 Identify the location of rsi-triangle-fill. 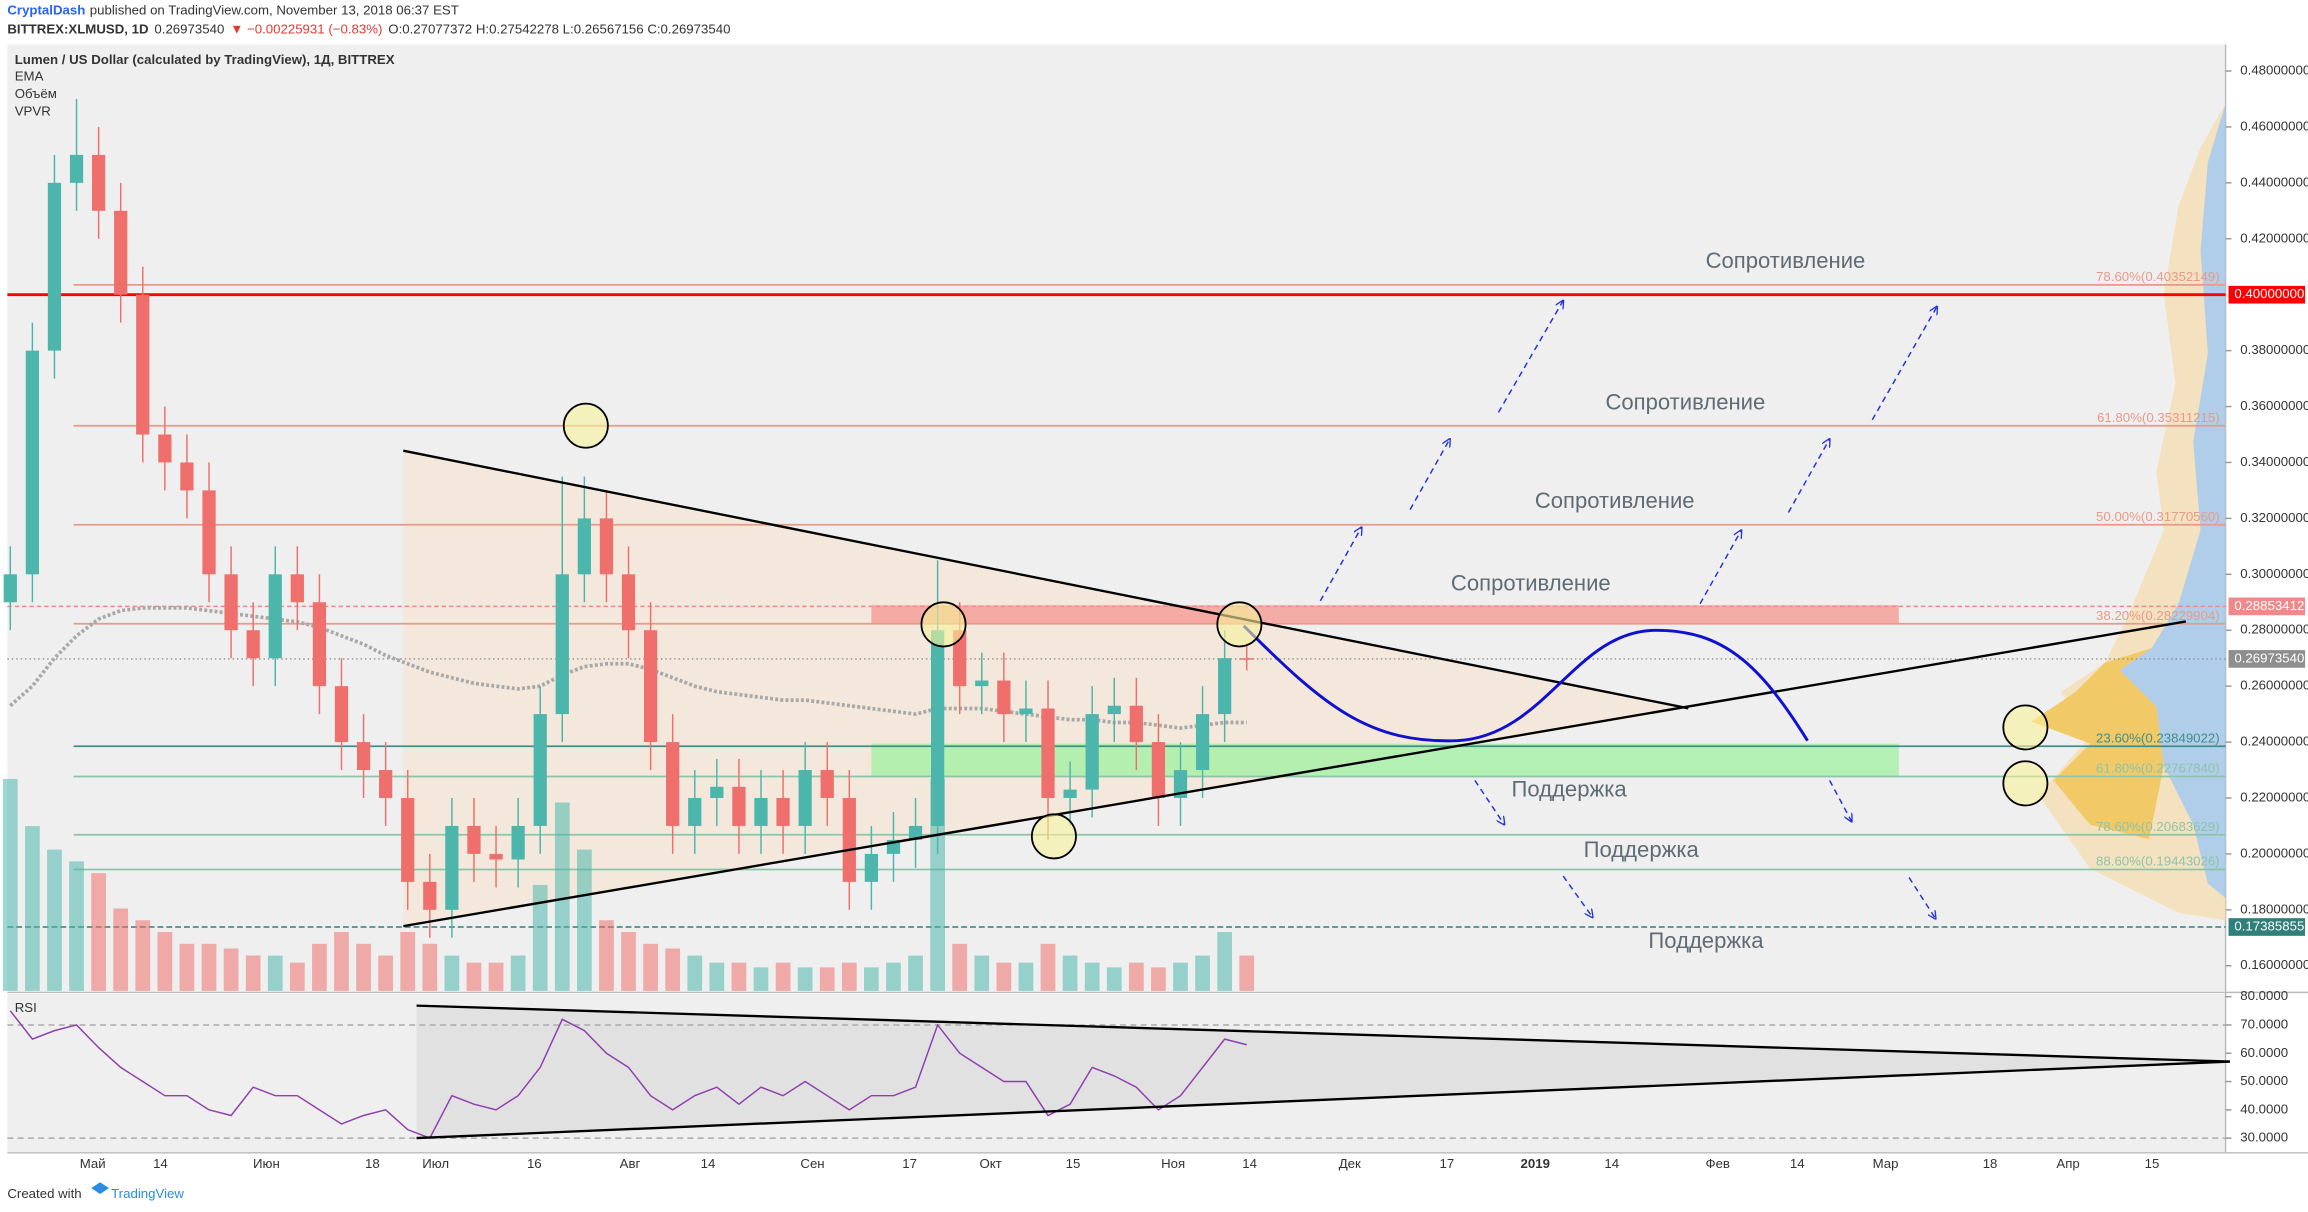
(1323, 1072).